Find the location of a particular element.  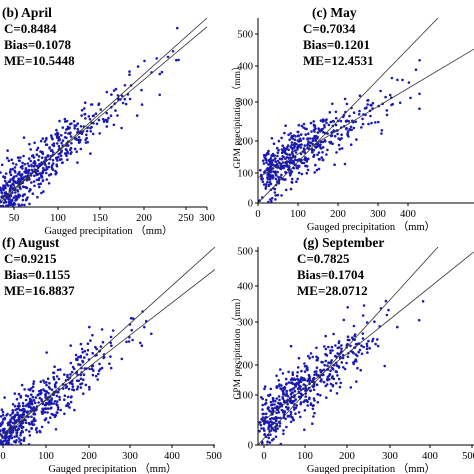

stat-line: C=0.7825 is located at coordinates (323, 258).